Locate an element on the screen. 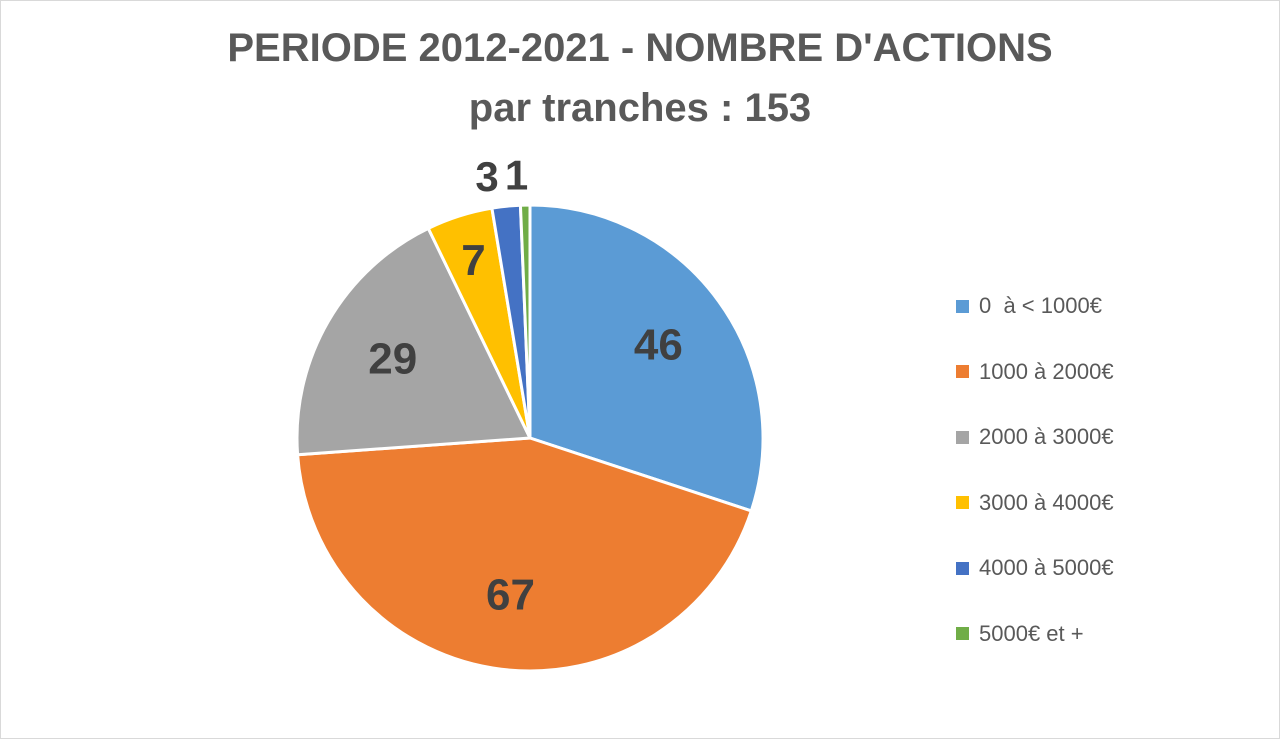 Image resolution: width=1280 pixels, height=739 pixels. legend-item-4000-5000eur: 4000 à 5000€ is located at coordinates (1035, 568).